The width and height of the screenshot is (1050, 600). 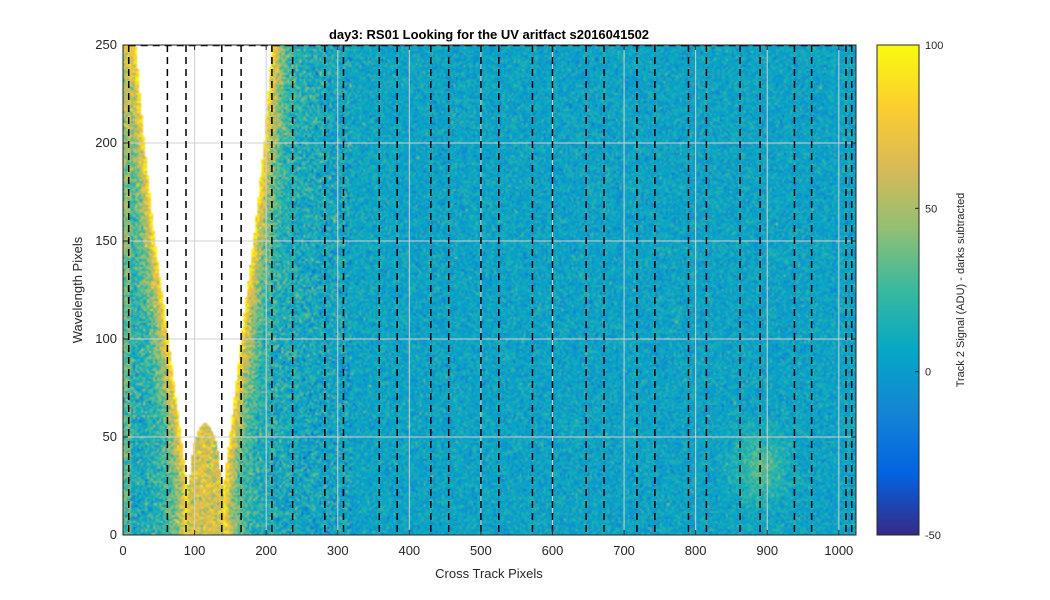 I want to click on x-axis-label: Cross Track Pixels, so click(x=489, y=573).